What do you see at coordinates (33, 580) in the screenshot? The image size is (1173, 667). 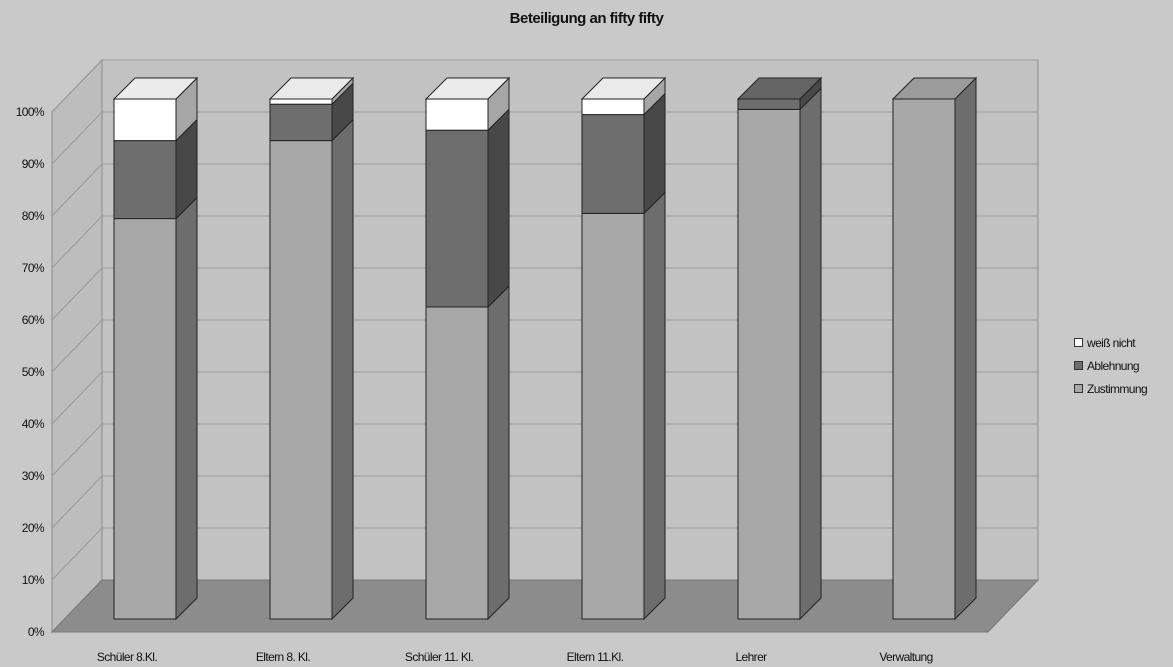 I see `y-tick-label: 10%` at bounding box center [33, 580].